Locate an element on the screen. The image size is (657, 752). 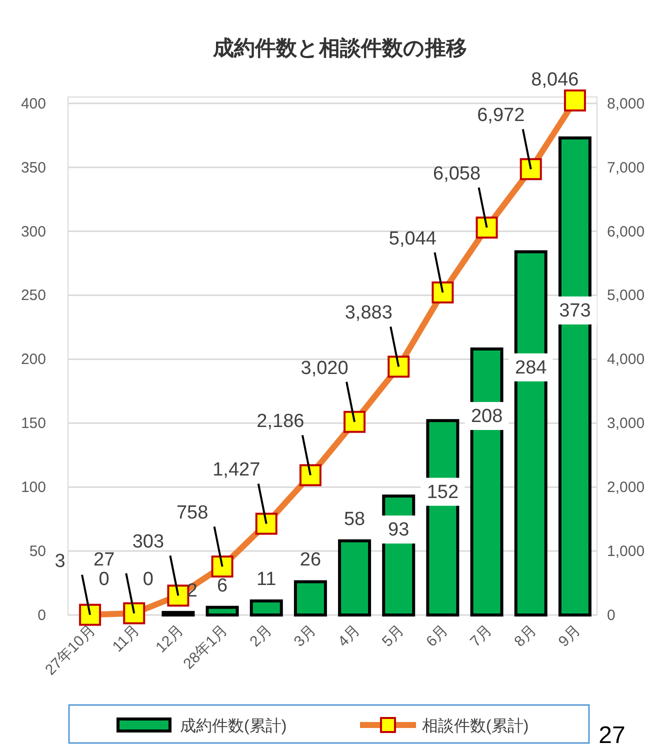
x-tick-label: 2月 is located at coordinates (261, 636).